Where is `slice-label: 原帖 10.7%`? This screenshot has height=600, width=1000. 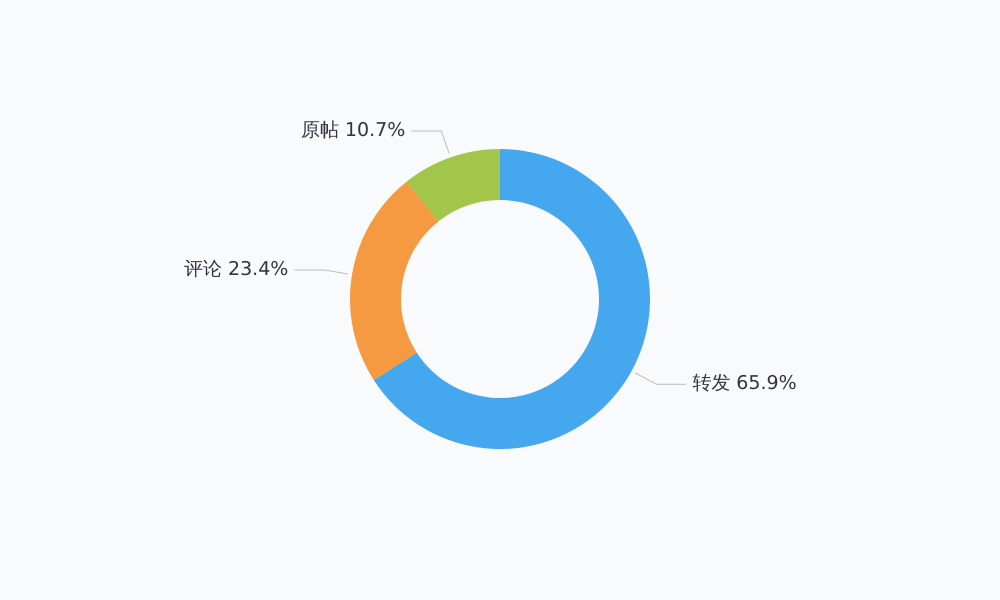
slice-label: 原帖 10.7% is located at coordinates (353, 129).